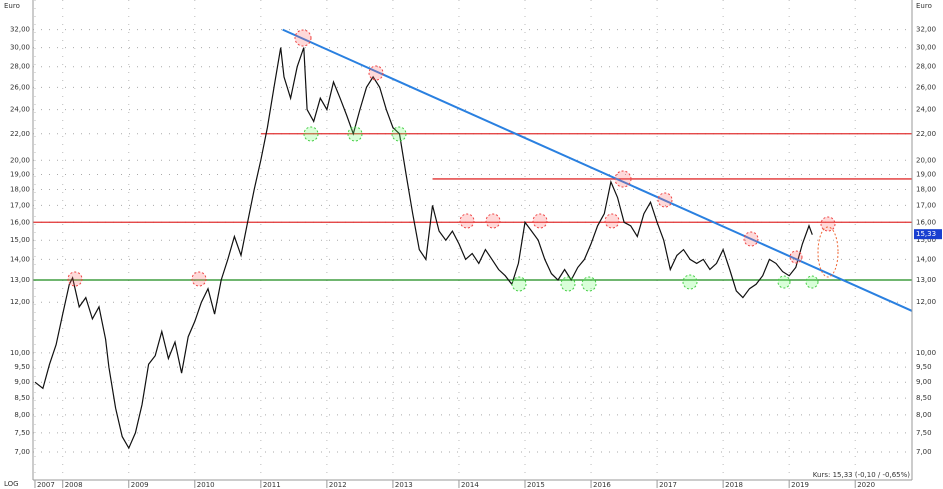 Image resolution: width=943 pixels, height=489 pixels. I want to click on y-tick-label: 30,00, so click(20, 48).